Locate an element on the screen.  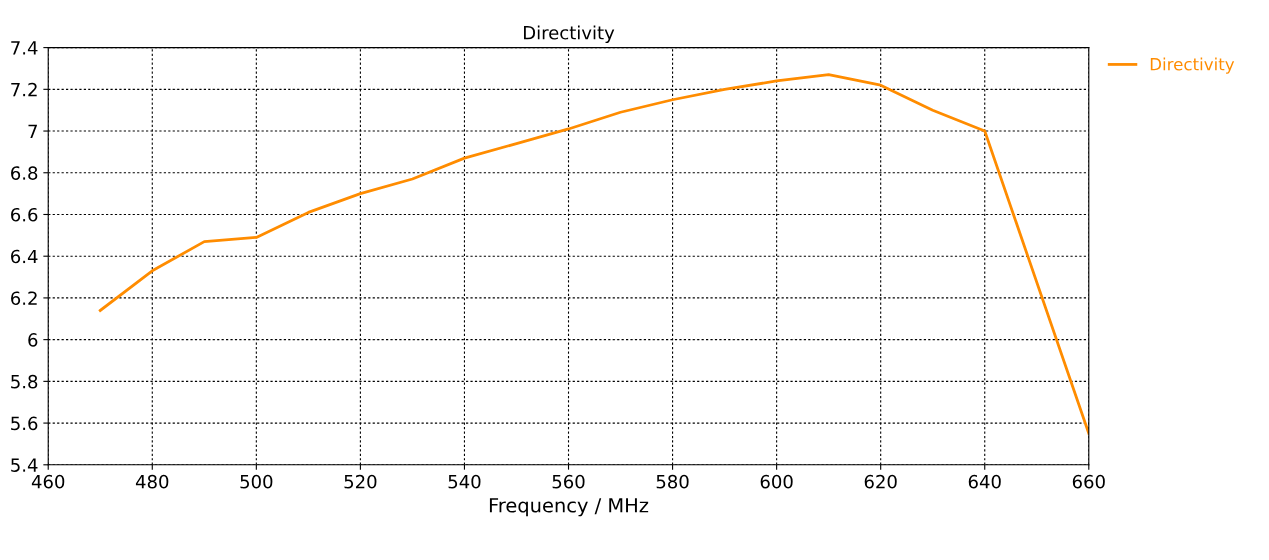
x-axis-title: Frequency / MHz is located at coordinates (569, 507).